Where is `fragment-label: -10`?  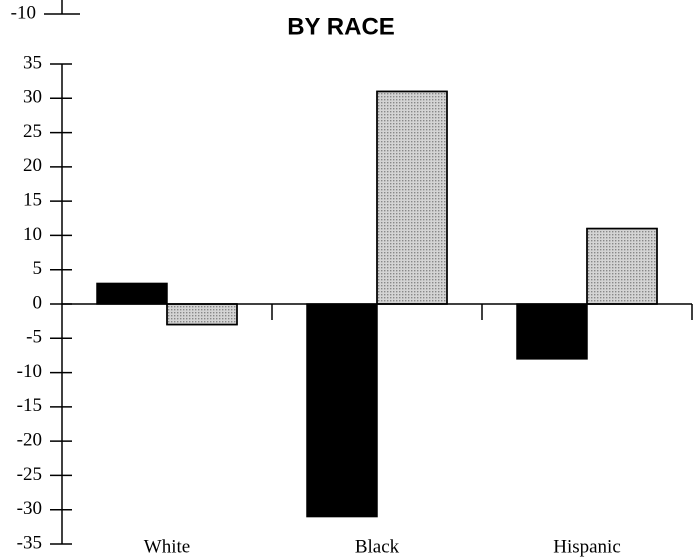 fragment-label: -10 is located at coordinates (23, 12).